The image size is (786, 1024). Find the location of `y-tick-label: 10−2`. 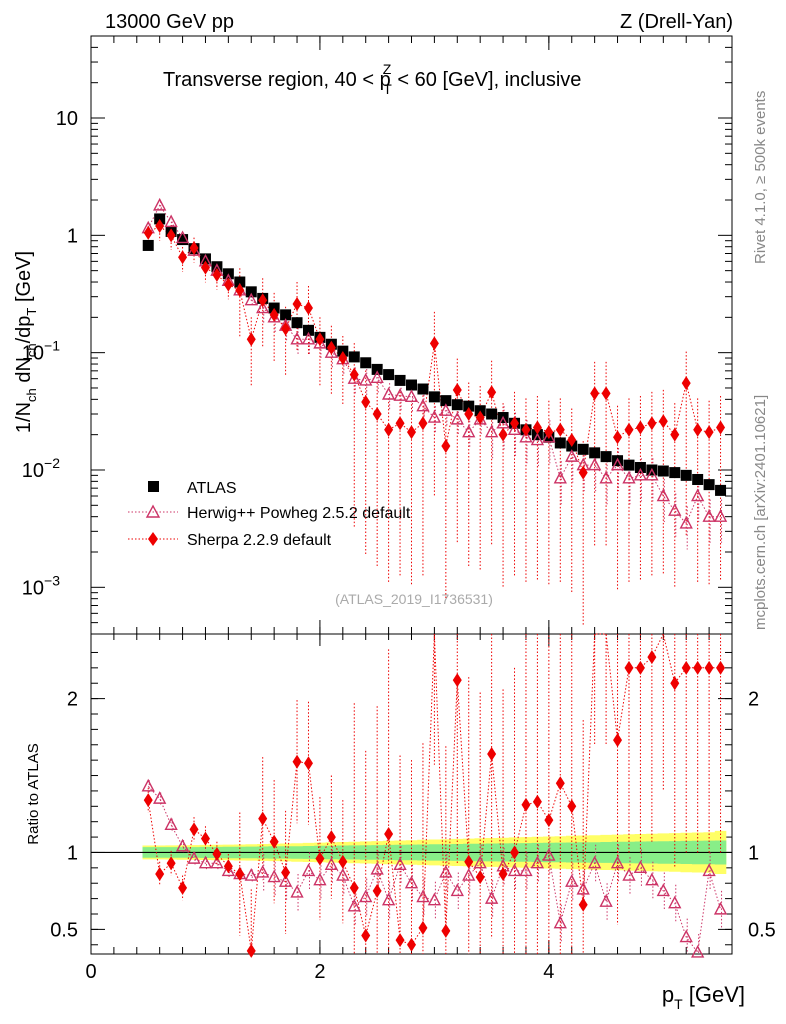

y-tick-label: 10−2 is located at coordinates (41, 468).